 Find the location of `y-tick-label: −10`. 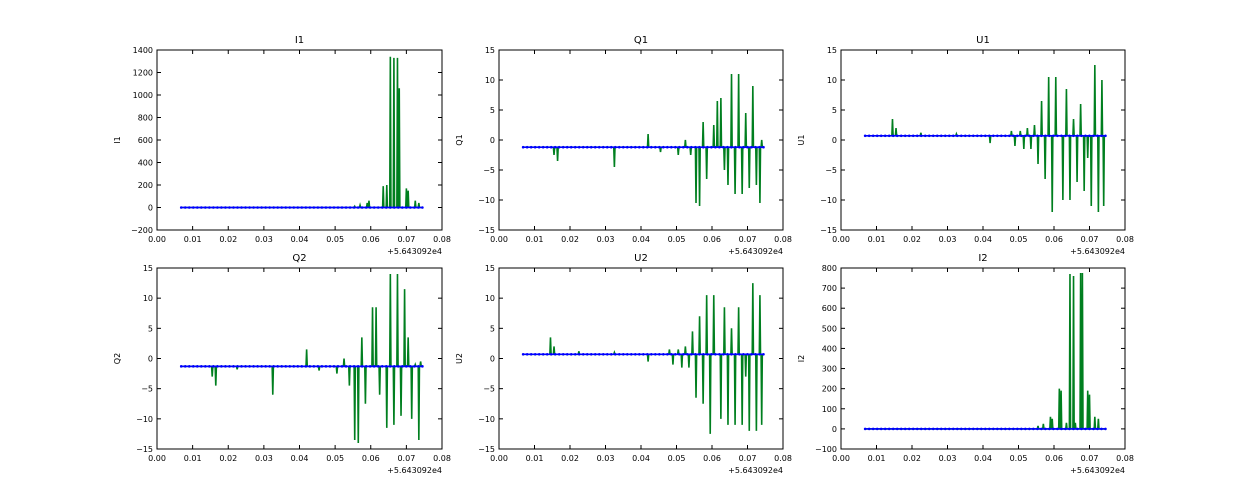

y-tick-label: −10 is located at coordinates (486, 419).